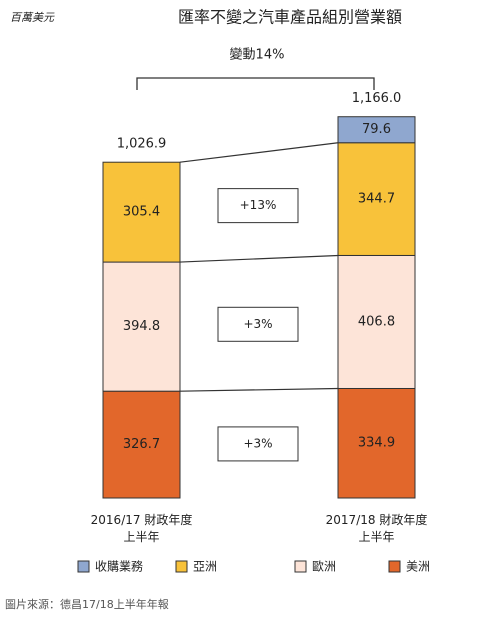 This screenshot has height=617, width=495. I want to click on value-label: 305.4, so click(141, 212).